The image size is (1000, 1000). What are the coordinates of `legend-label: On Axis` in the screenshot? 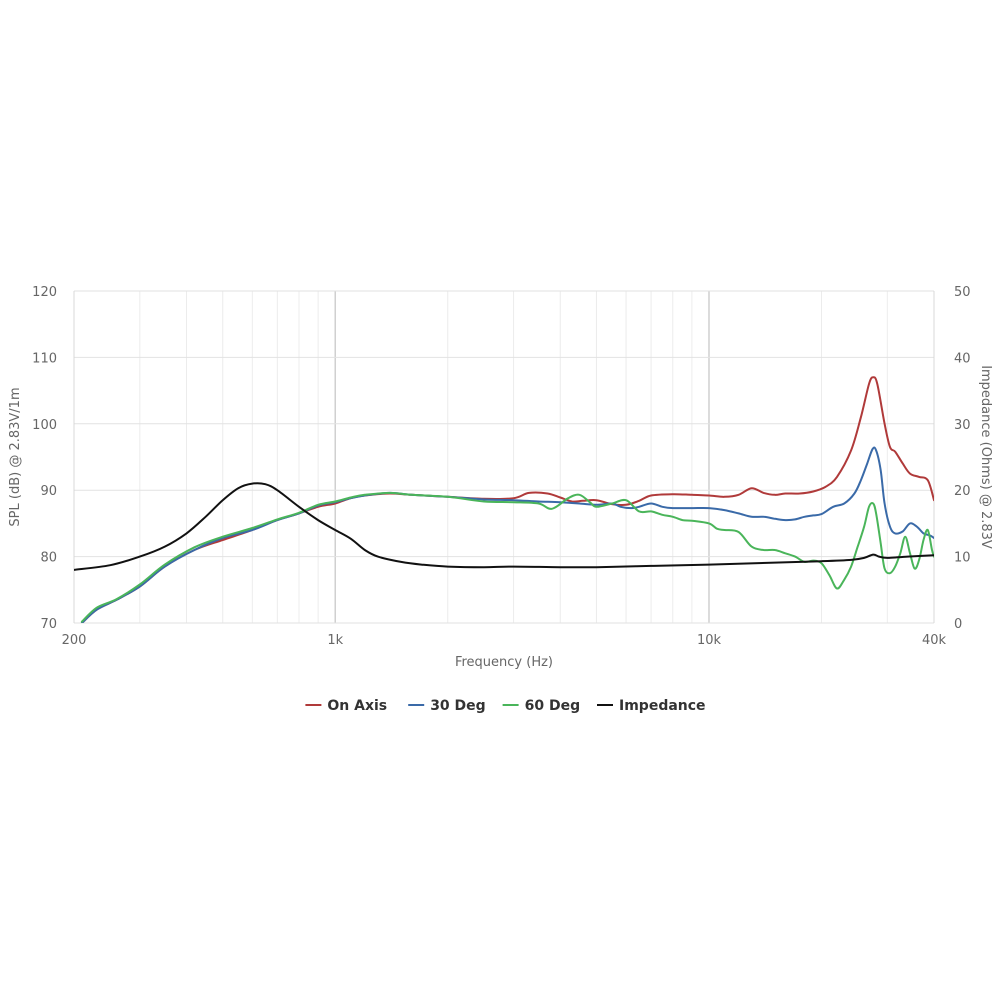 It's located at (357, 706).